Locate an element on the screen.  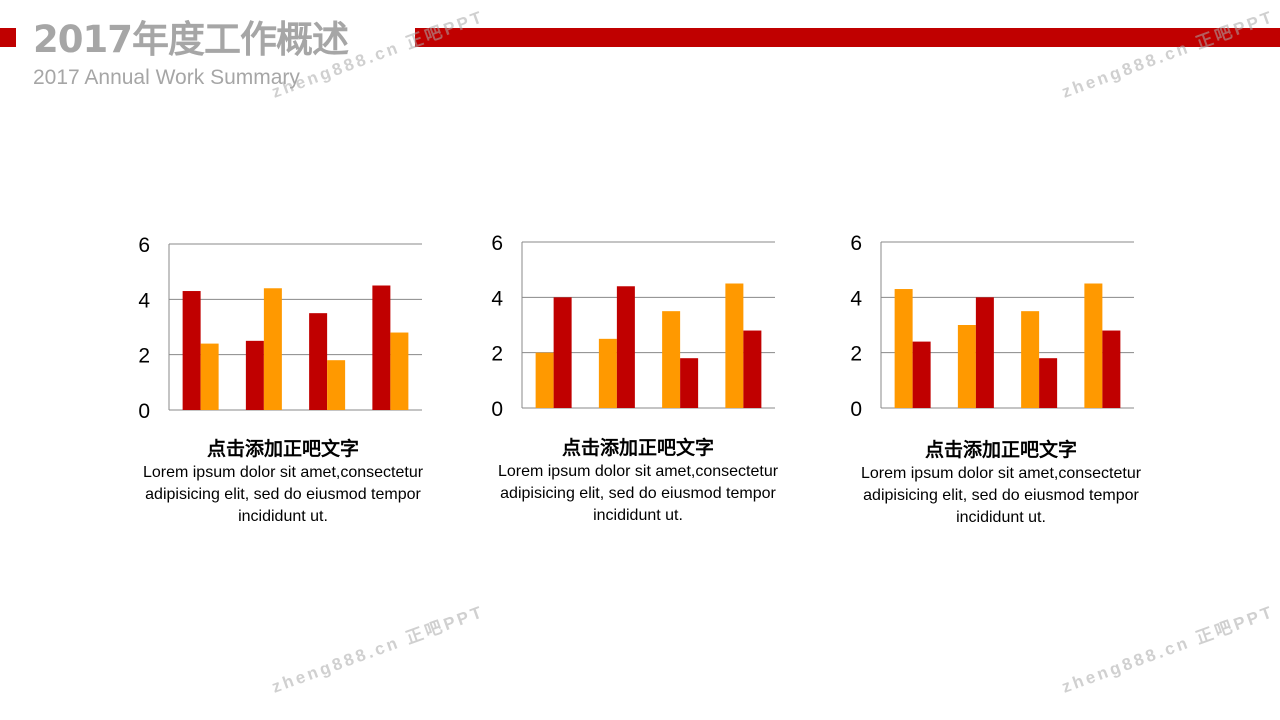
bar-chart-3: 0 2 4 6 is located at coordinates (992, 326).